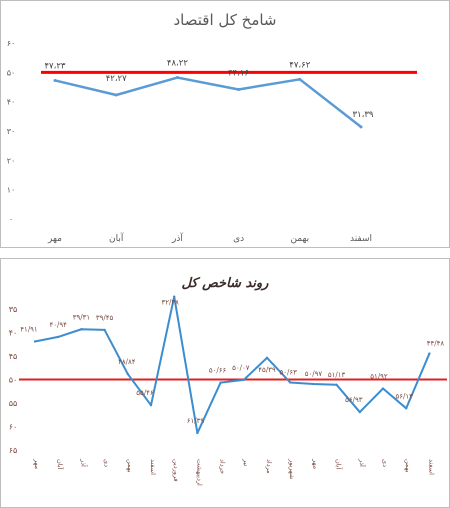 This screenshot has width=450, height=508. What do you see at coordinates (13, 309) in the screenshot?
I see `y-tick-label: ۳۵` at bounding box center [13, 309].